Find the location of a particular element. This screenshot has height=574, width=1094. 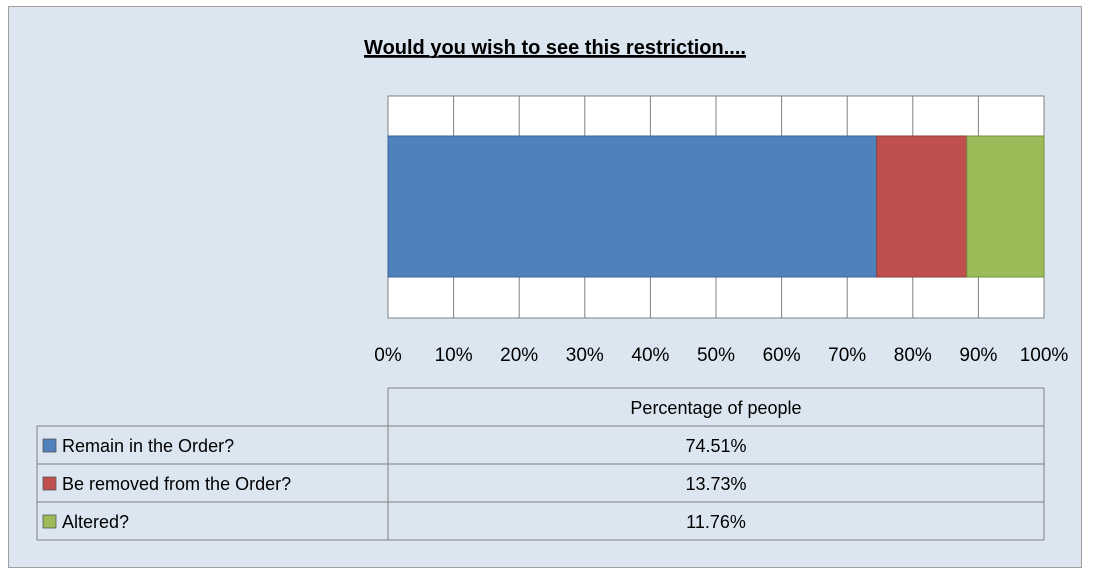

series-name: Remain in the Order? is located at coordinates (148, 446).